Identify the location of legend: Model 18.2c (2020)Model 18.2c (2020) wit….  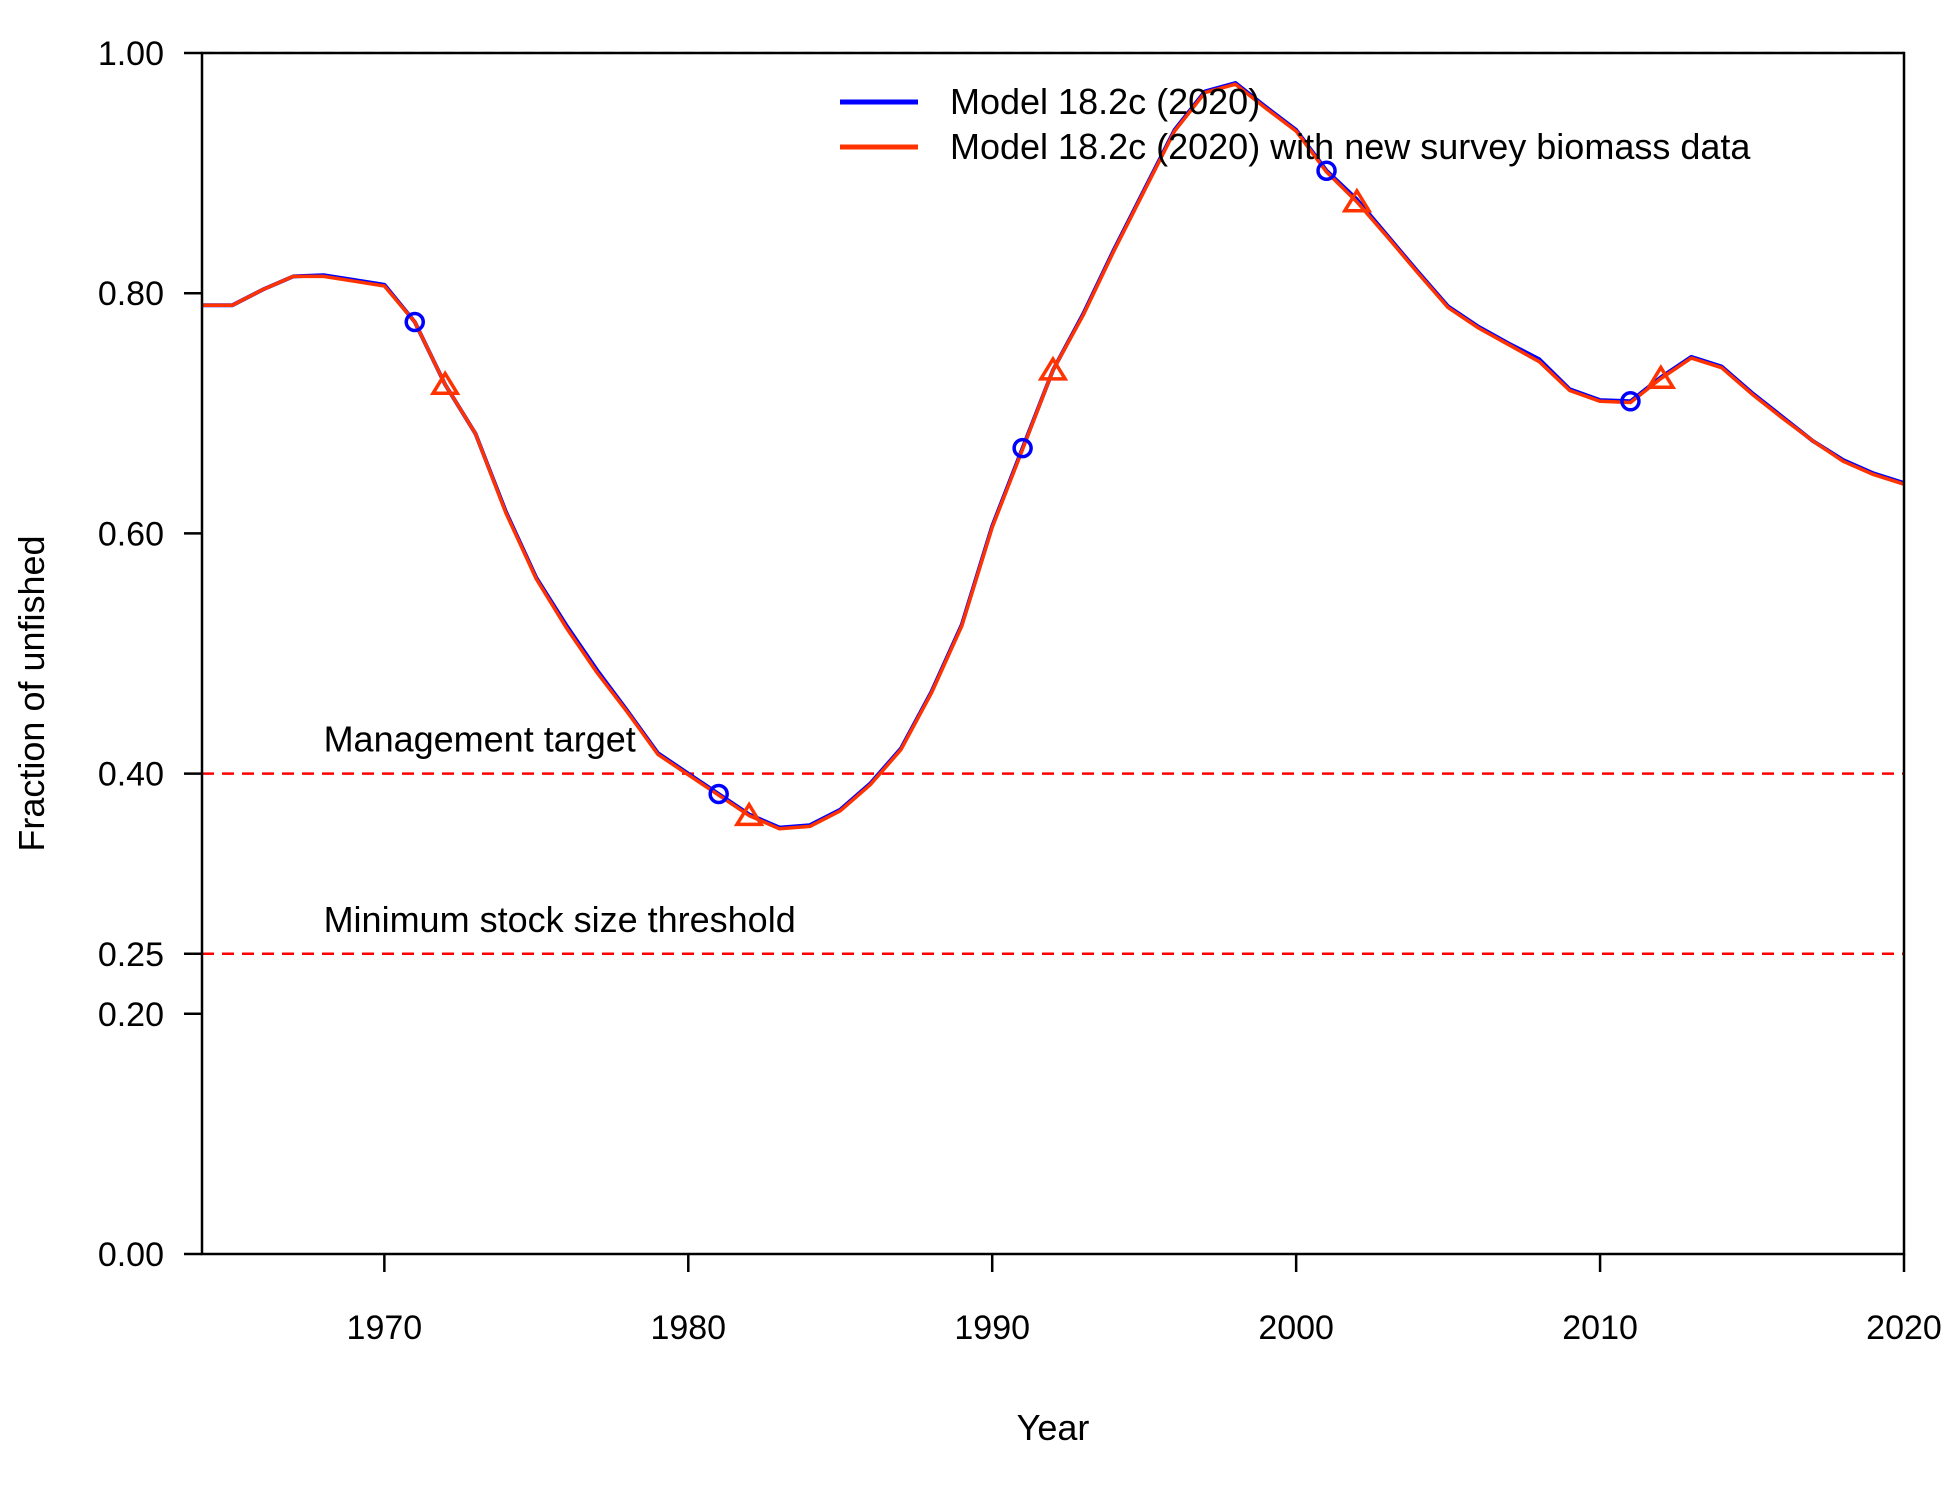
(1295, 124).